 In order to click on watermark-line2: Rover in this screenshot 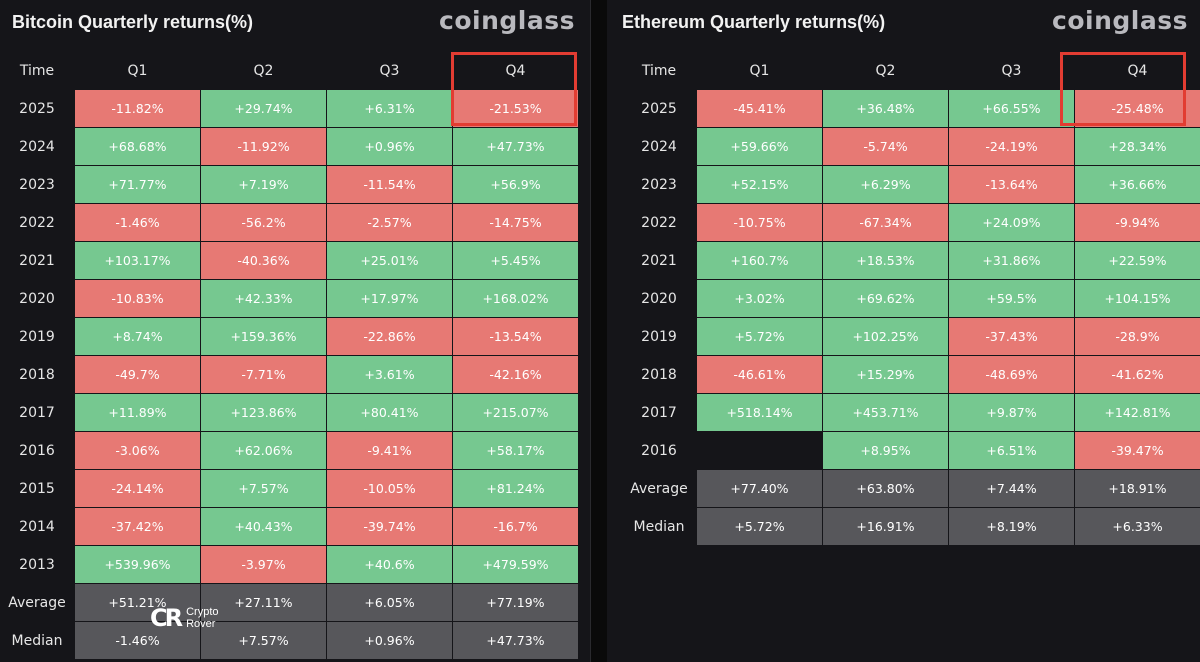, I will do `click(201, 624)`.